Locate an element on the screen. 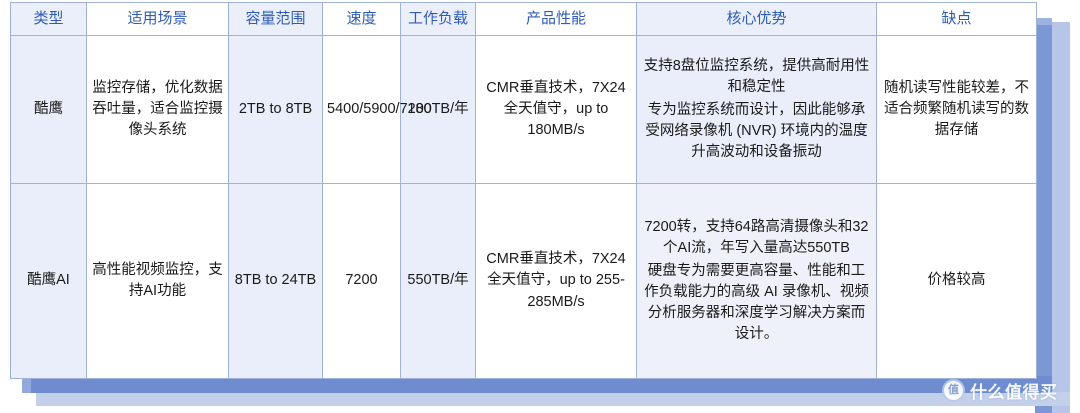  column-header-performance: 产品性能 is located at coordinates (556, 19).